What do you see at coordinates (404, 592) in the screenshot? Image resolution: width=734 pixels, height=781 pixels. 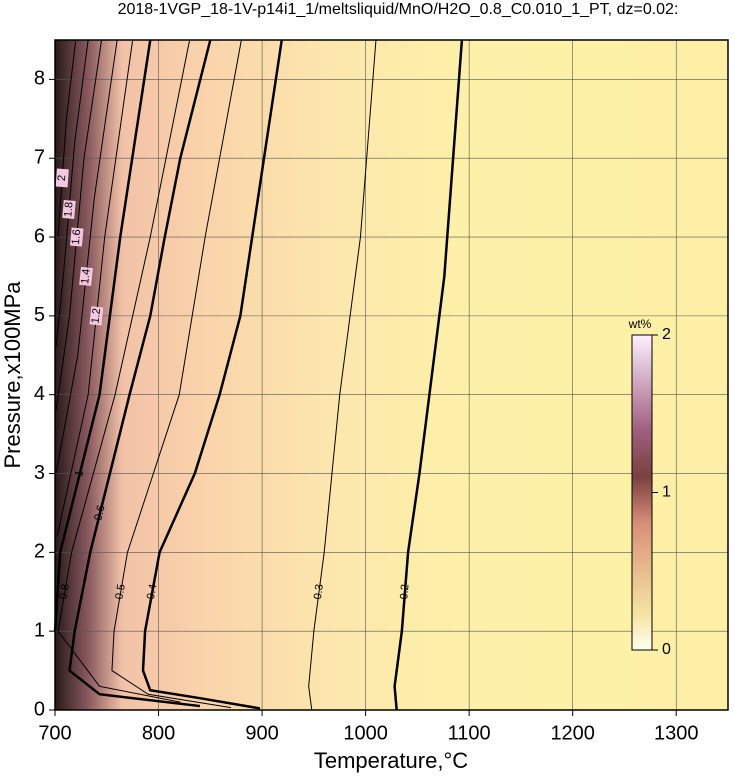 I see `contour-label: 0.2` at bounding box center [404, 592].